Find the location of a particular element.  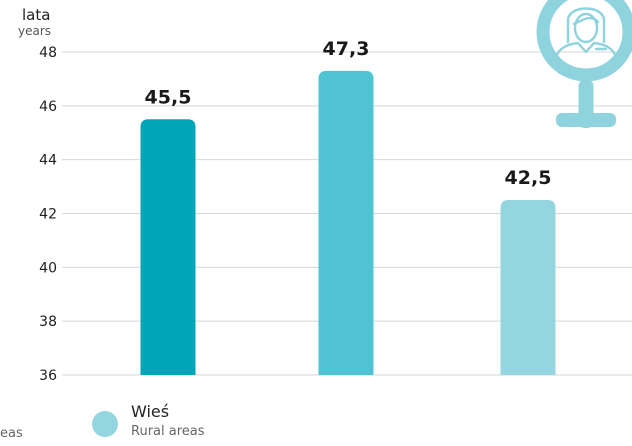

y-tick-label: 46 is located at coordinates (48, 107).